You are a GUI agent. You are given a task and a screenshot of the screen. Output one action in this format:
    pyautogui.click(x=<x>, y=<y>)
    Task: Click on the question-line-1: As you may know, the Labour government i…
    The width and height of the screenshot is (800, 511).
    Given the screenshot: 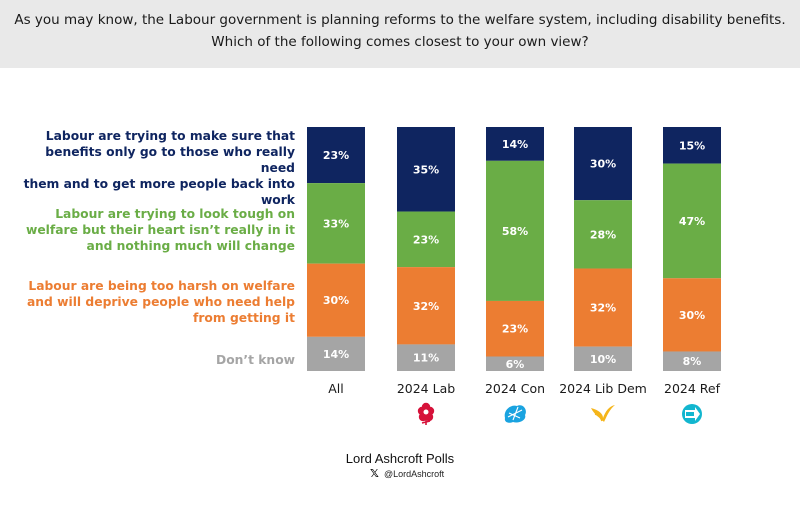 What is the action you would take?
    pyautogui.click(x=400, y=20)
    